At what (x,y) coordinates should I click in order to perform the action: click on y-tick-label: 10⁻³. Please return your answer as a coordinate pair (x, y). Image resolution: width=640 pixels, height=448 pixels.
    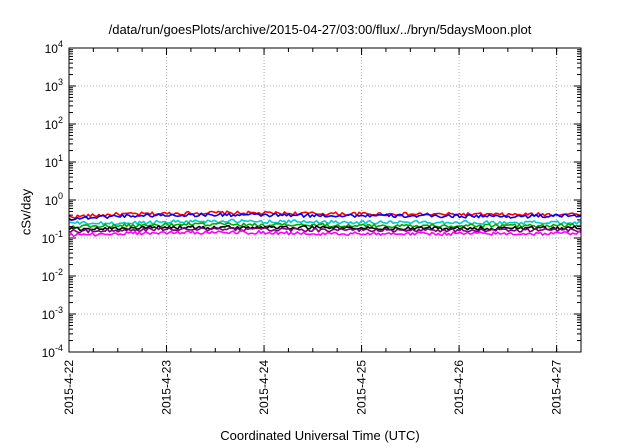
    Looking at the image, I should click on (52, 313).